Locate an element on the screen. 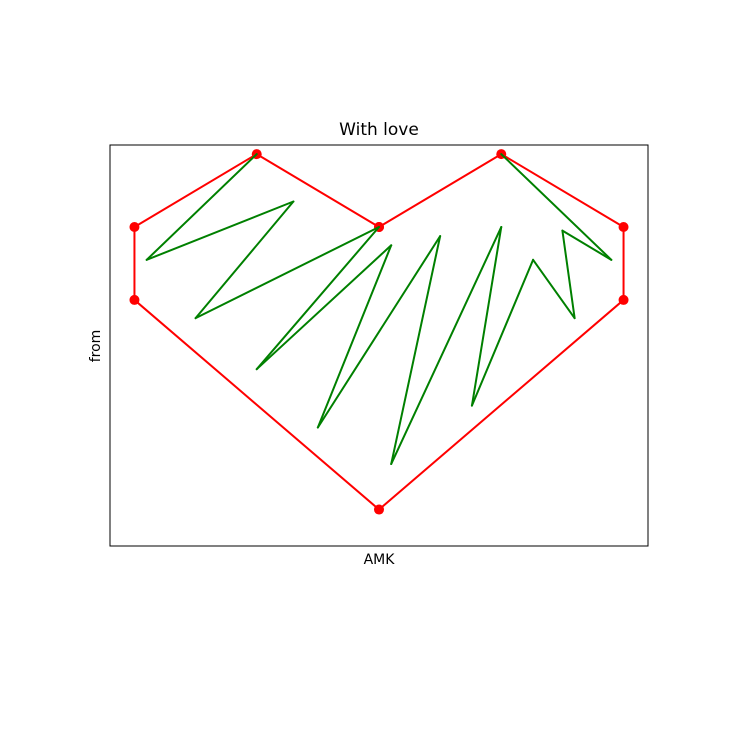 This screenshot has width=742, height=752. y-axis-label: from is located at coordinates (96, 346).